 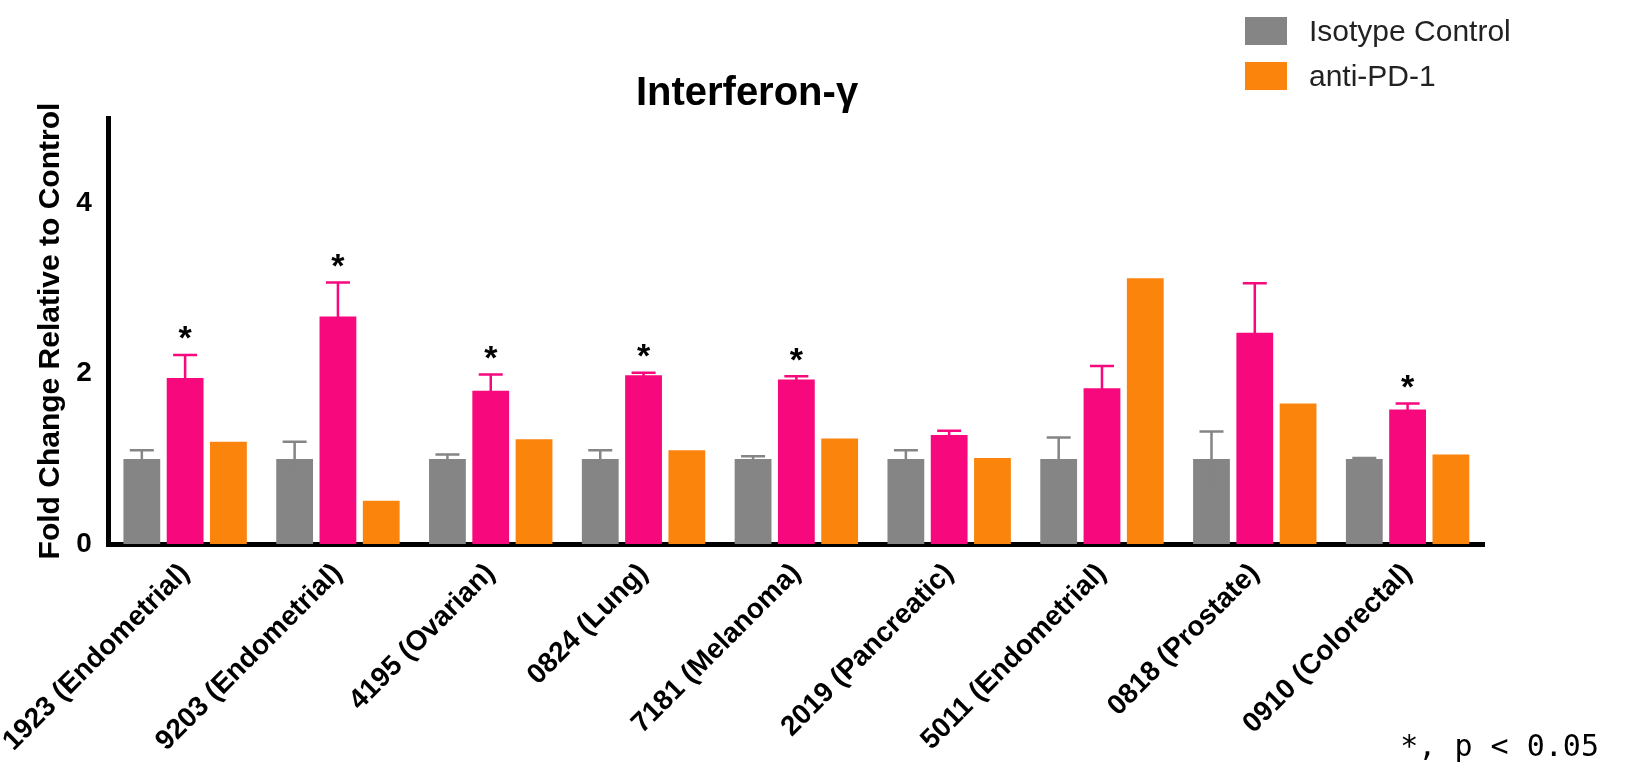 I want to click on y-tick-label: 0, so click(x=84, y=542).